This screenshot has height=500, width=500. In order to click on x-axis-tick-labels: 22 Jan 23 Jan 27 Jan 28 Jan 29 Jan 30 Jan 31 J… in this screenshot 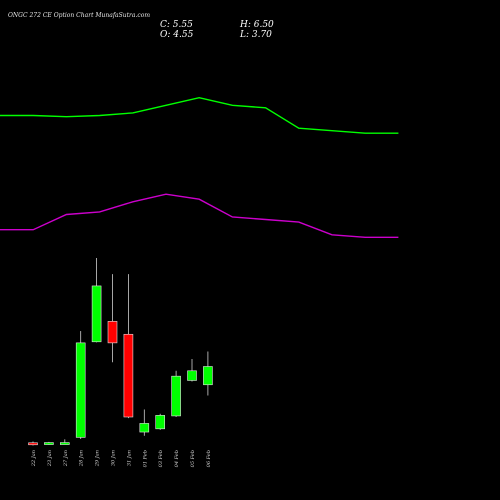, I will do `click(121, 458)`.